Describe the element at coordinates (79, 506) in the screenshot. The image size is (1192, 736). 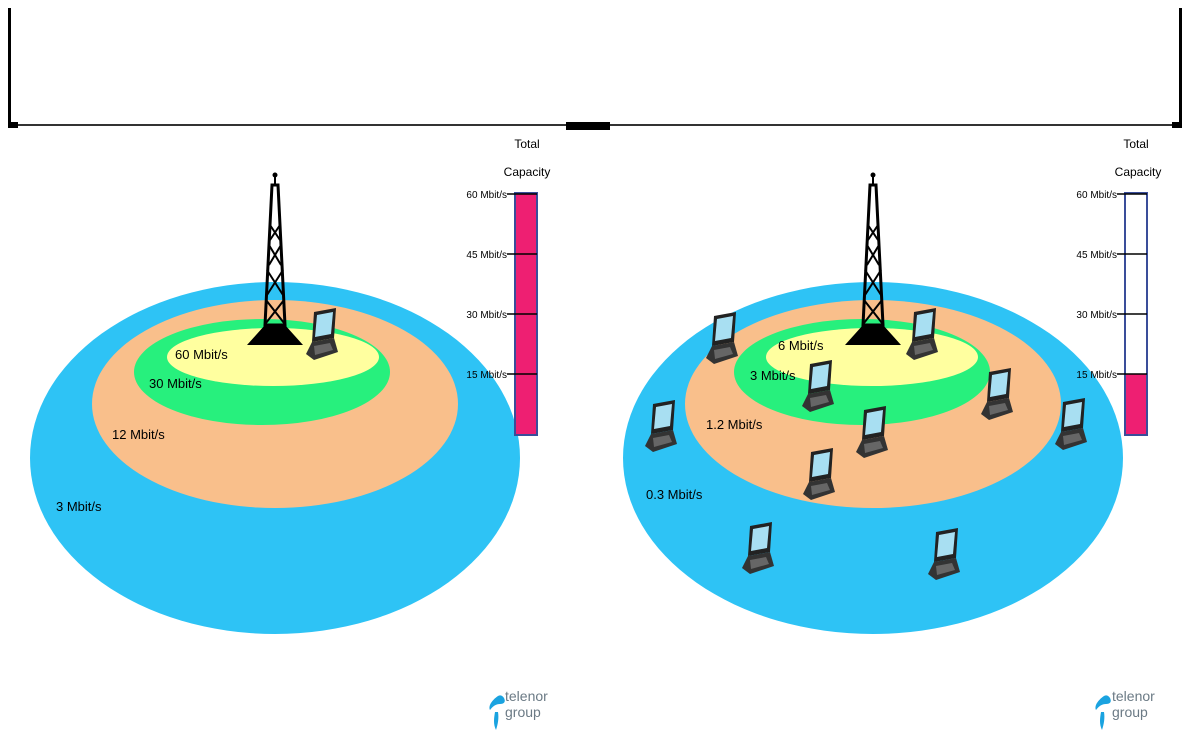
I see `ring-label-outer: 3 Mbit/s` at that location.